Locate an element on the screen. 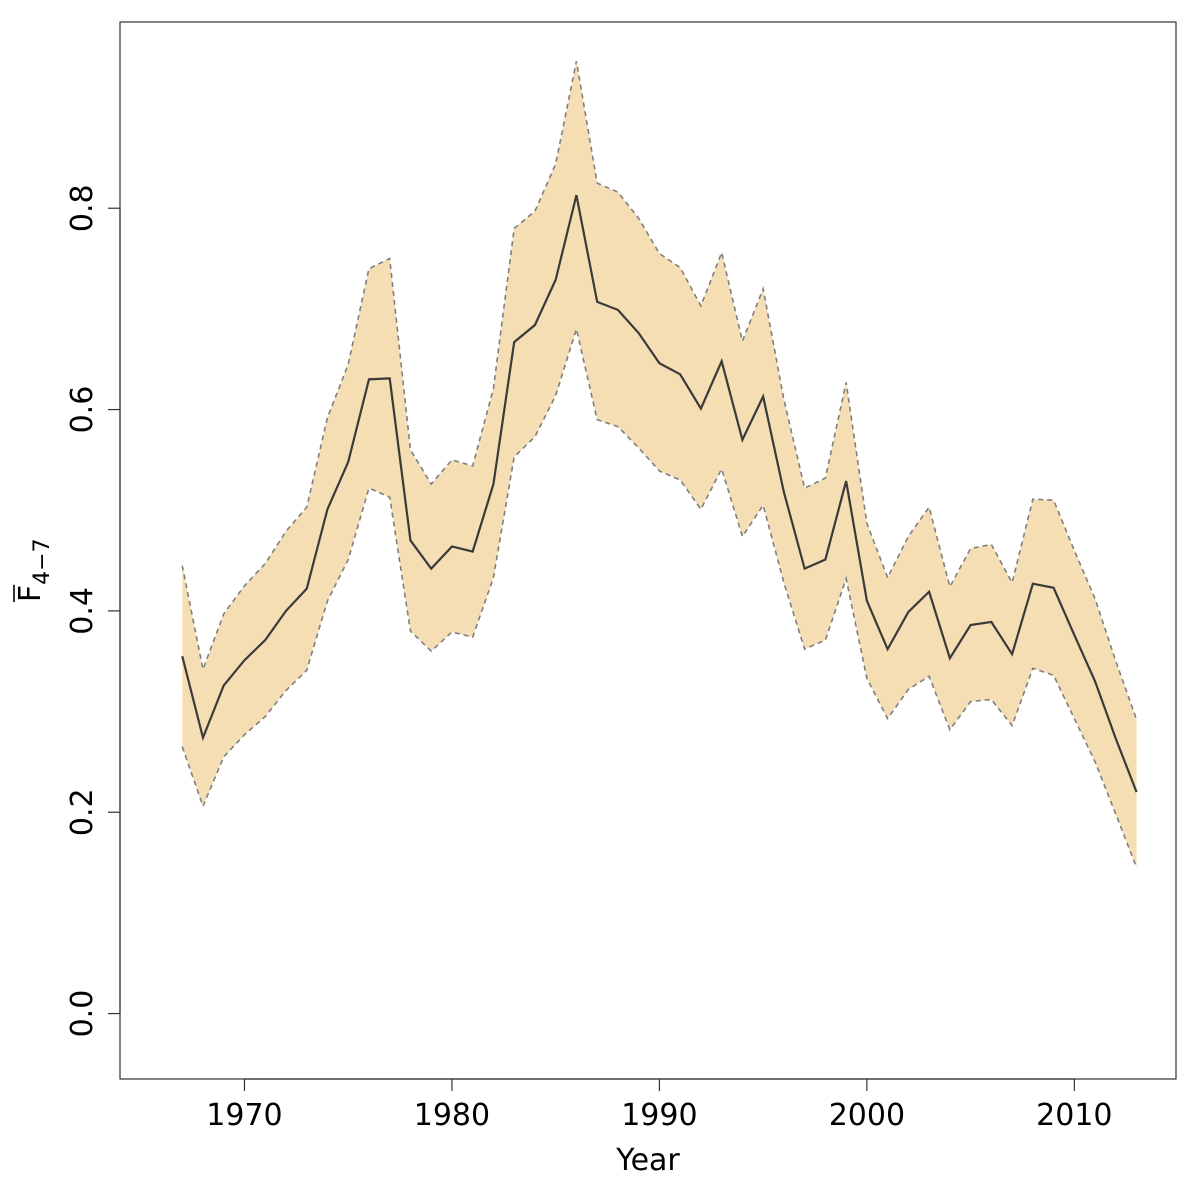 This screenshot has height=1200, width=1200. y-axis: 0.0 0.2 0.4 0.6 0.8 is located at coordinates (93, 611).